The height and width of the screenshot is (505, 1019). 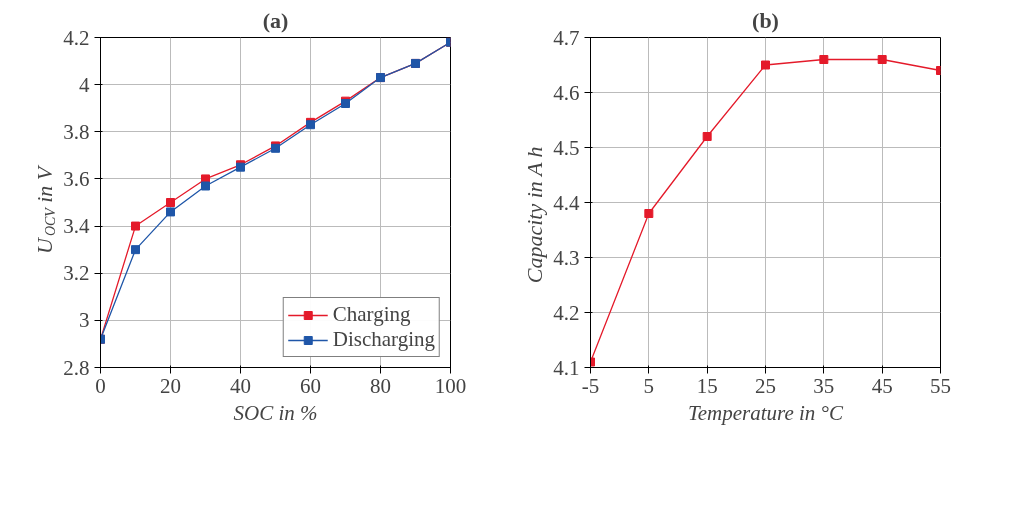 What do you see at coordinates (824, 385) in the screenshot?
I see `x-tick-label: 35` at bounding box center [824, 385].